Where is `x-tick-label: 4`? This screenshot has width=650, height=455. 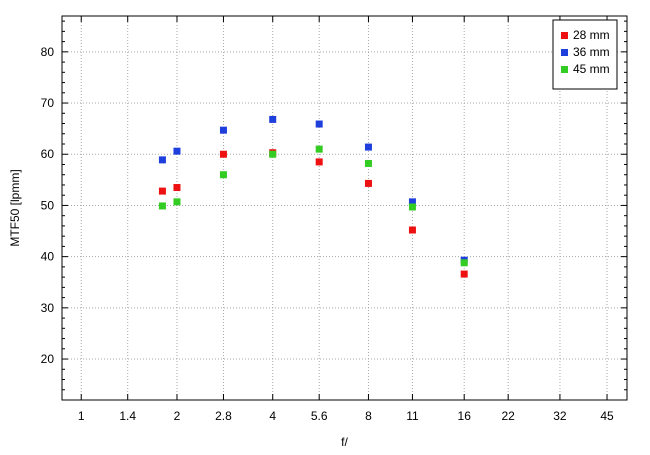 x-tick-label: 4 is located at coordinates (272, 416).